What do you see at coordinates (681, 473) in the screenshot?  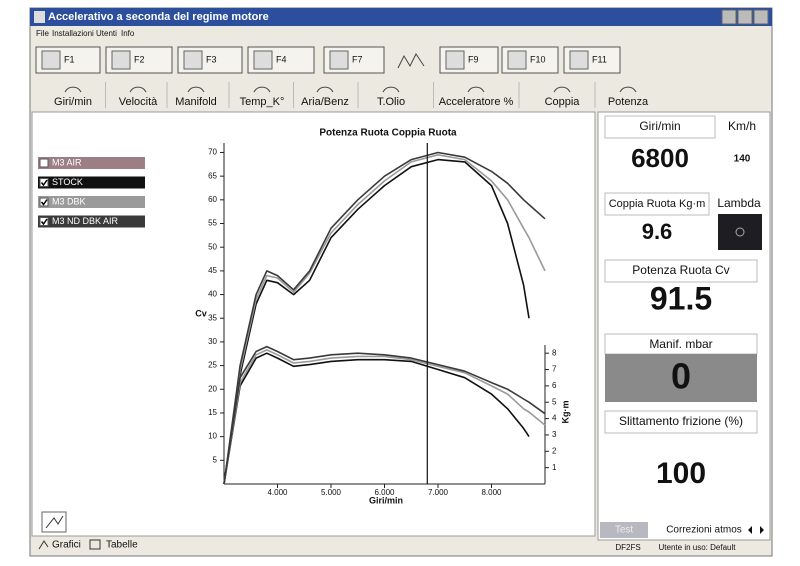 I see `gauge-value: 100` at bounding box center [681, 473].